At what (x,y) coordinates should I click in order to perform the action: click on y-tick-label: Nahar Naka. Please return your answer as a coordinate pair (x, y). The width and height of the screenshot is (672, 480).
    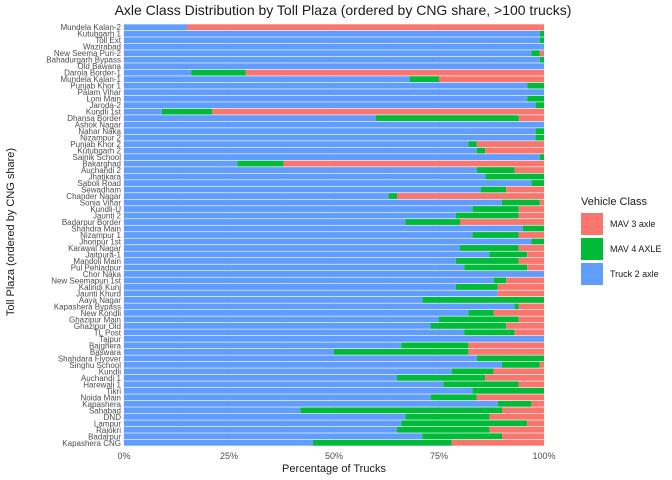
    Looking at the image, I should click on (99, 131).